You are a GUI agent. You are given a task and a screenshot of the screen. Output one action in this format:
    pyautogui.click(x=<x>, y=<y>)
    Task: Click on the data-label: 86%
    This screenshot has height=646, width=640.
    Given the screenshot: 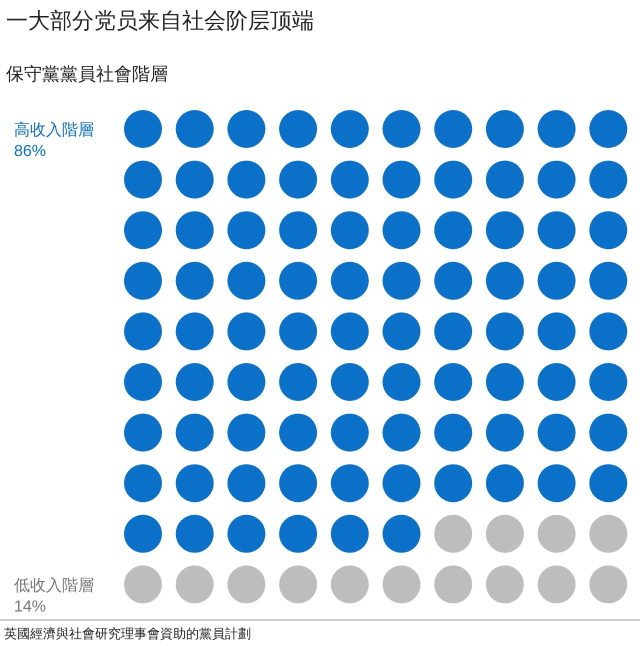 What is the action you would take?
    pyautogui.click(x=30, y=151)
    